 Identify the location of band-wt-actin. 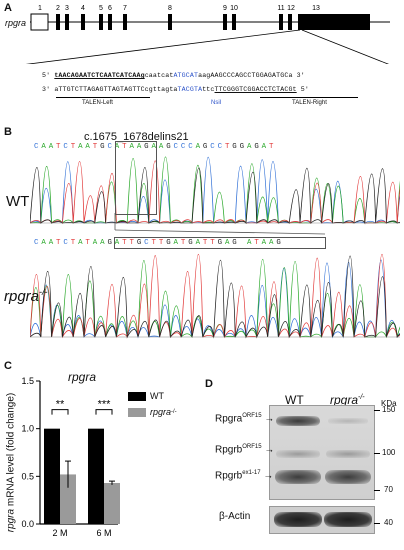
(298, 519).